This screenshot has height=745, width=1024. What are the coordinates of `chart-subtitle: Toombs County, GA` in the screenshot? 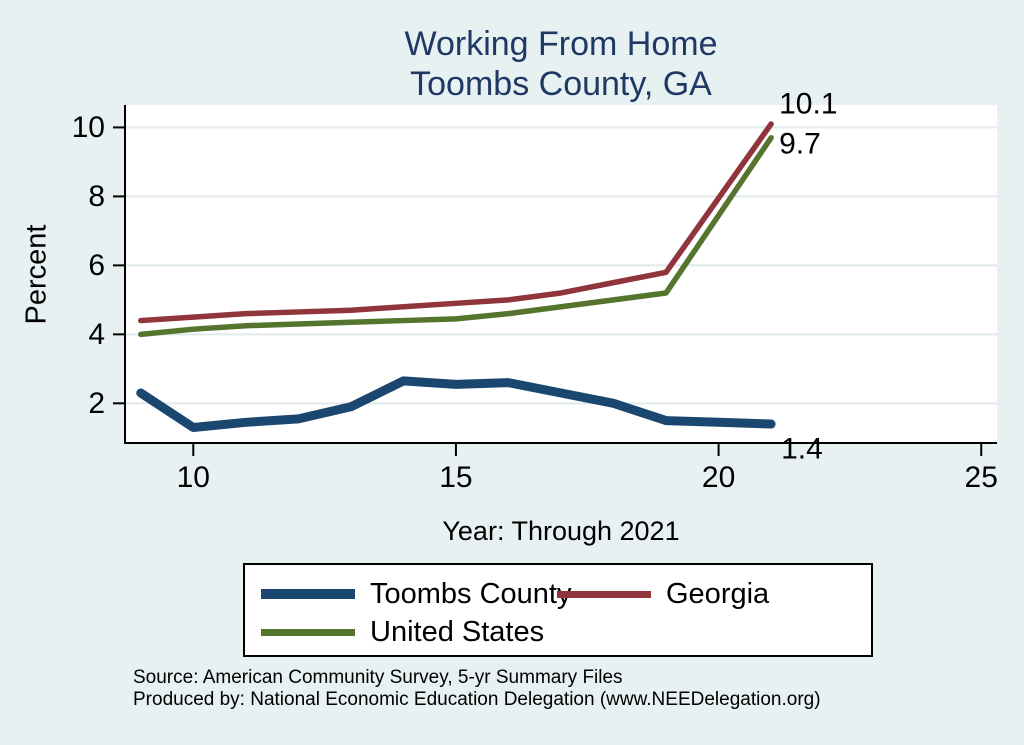 It's located at (561, 84).